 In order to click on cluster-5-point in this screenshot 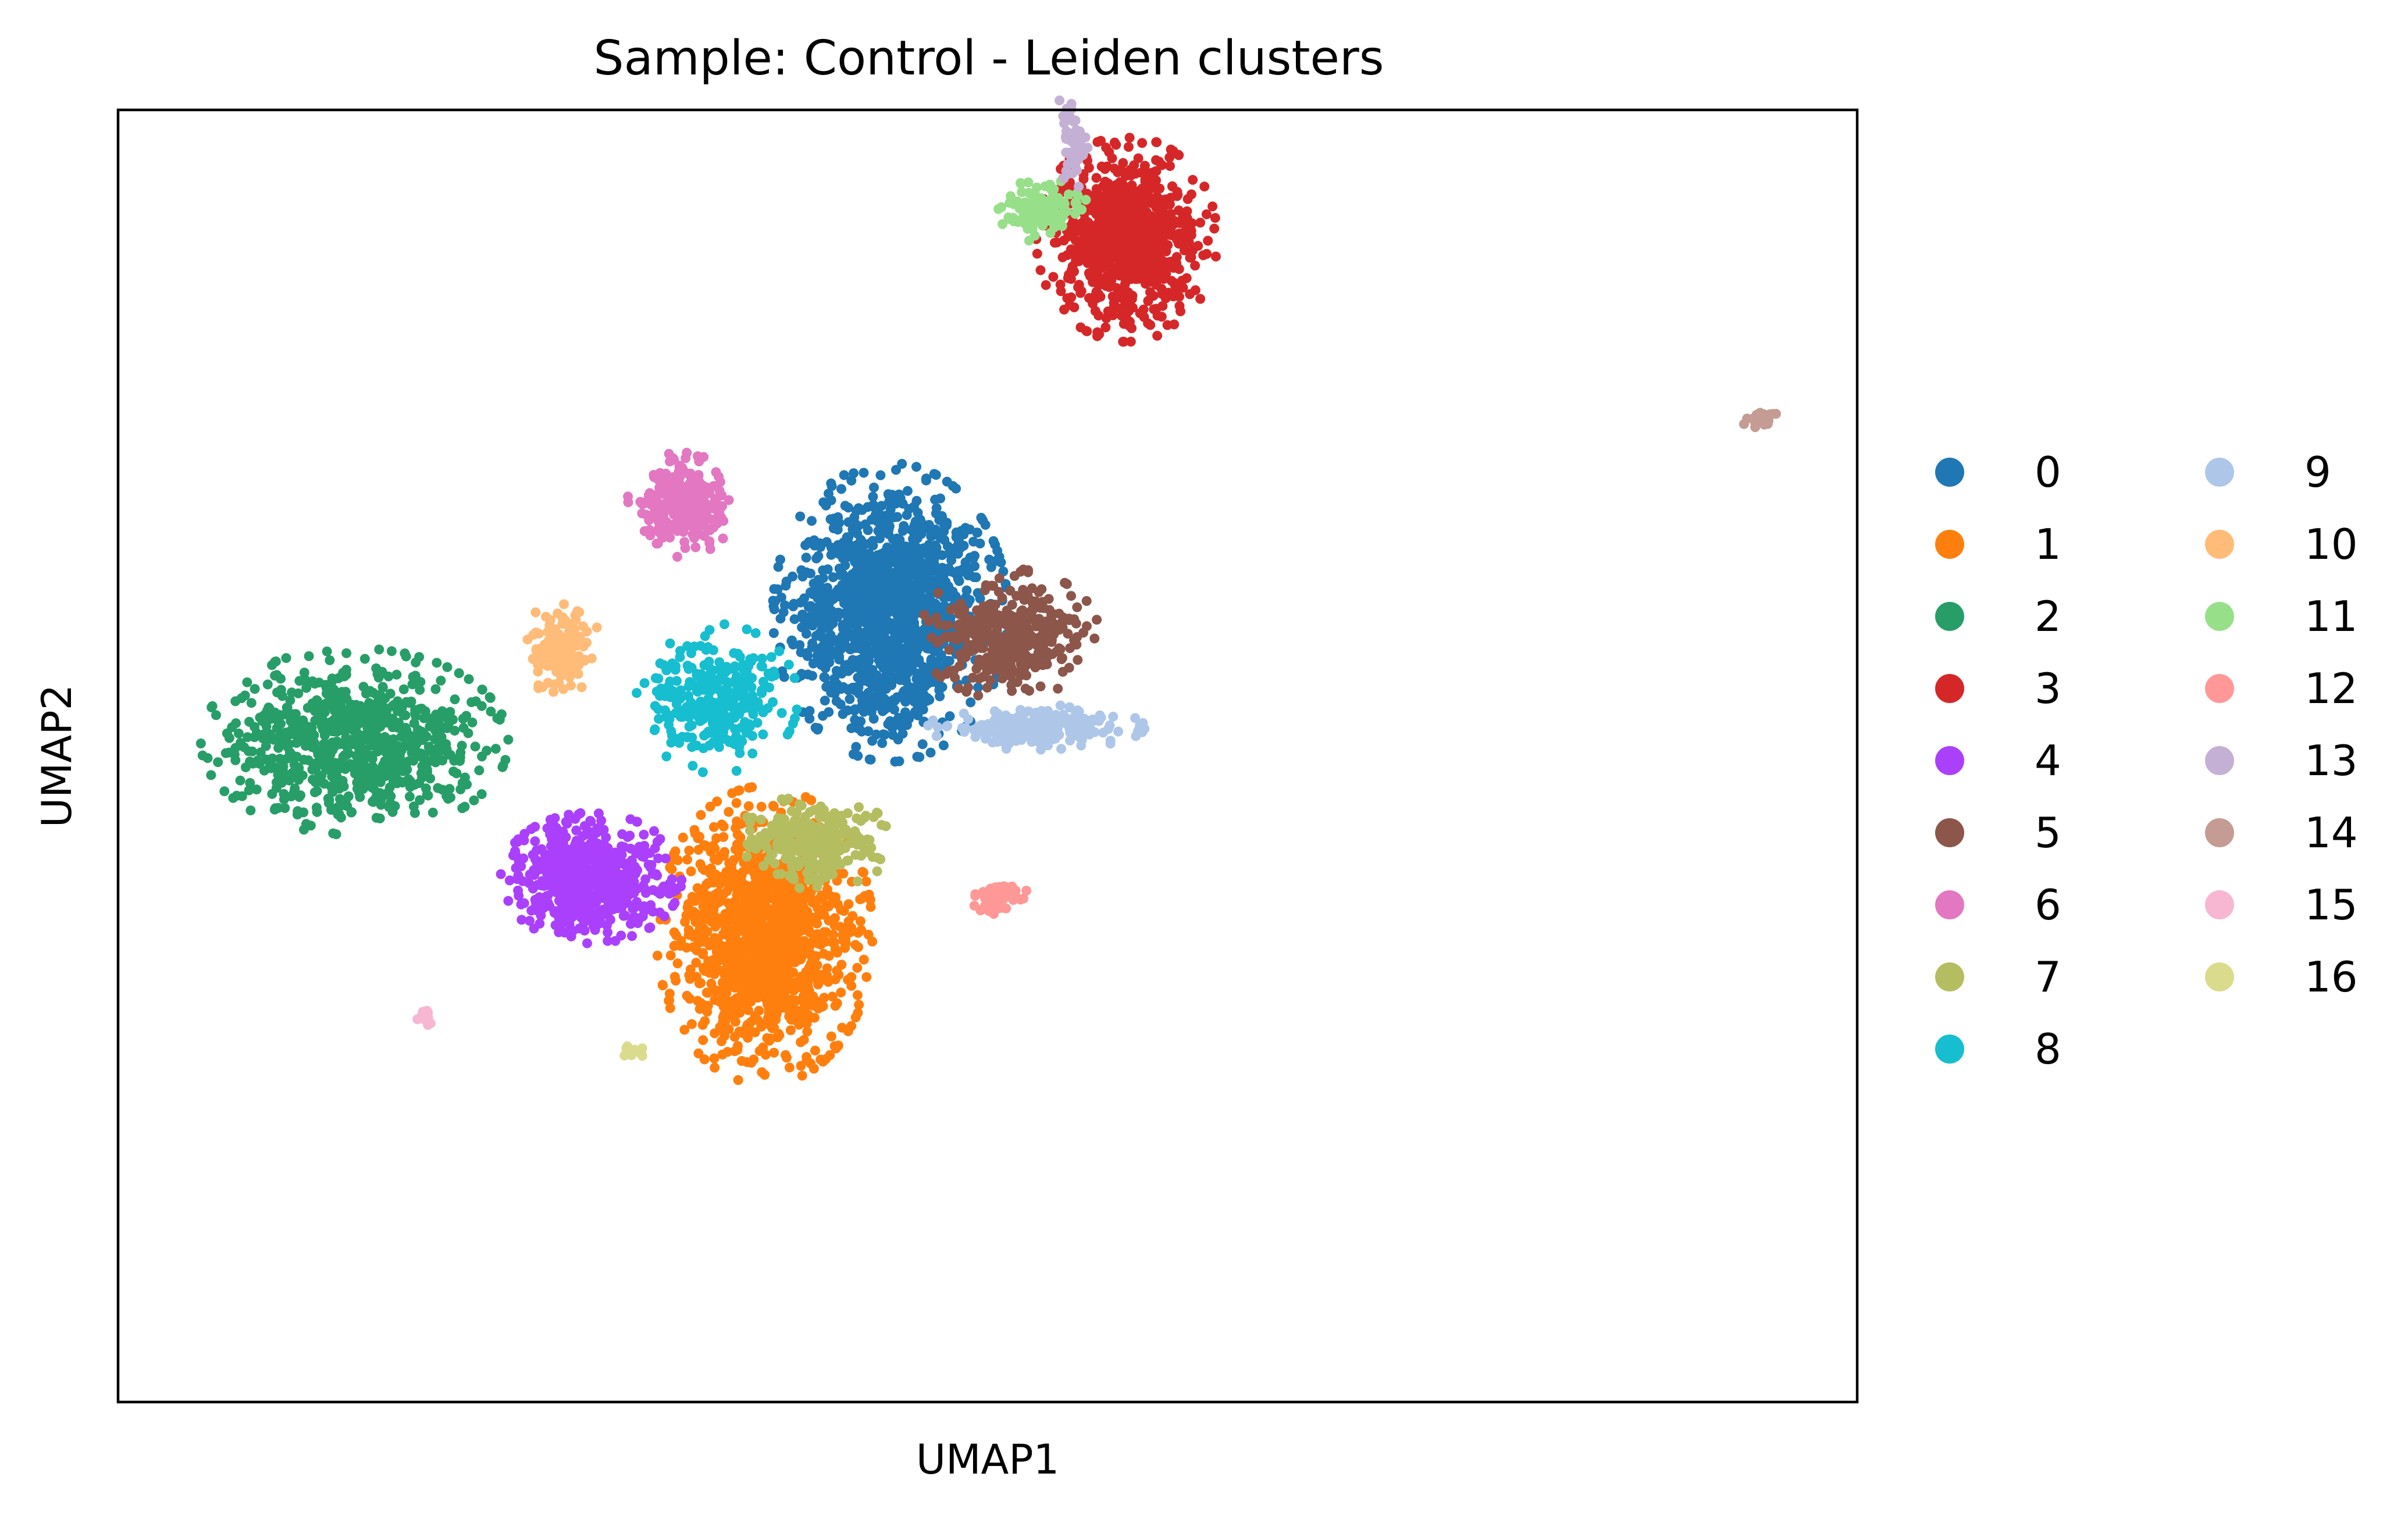, I will do `click(1094, 638)`.